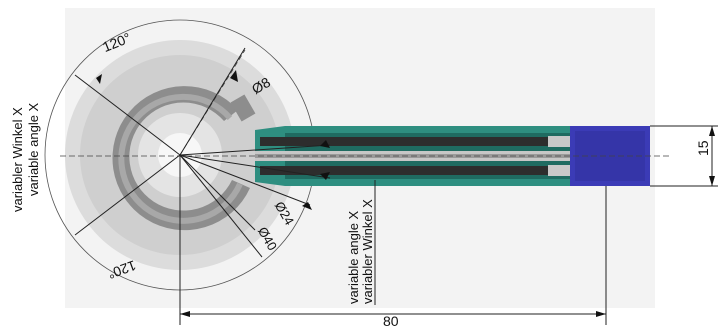 This screenshot has height=327, width=723. Describe the element at coordinates (410, 170) in the screenshot. I see `conductor-stripe-bottom` at that location.